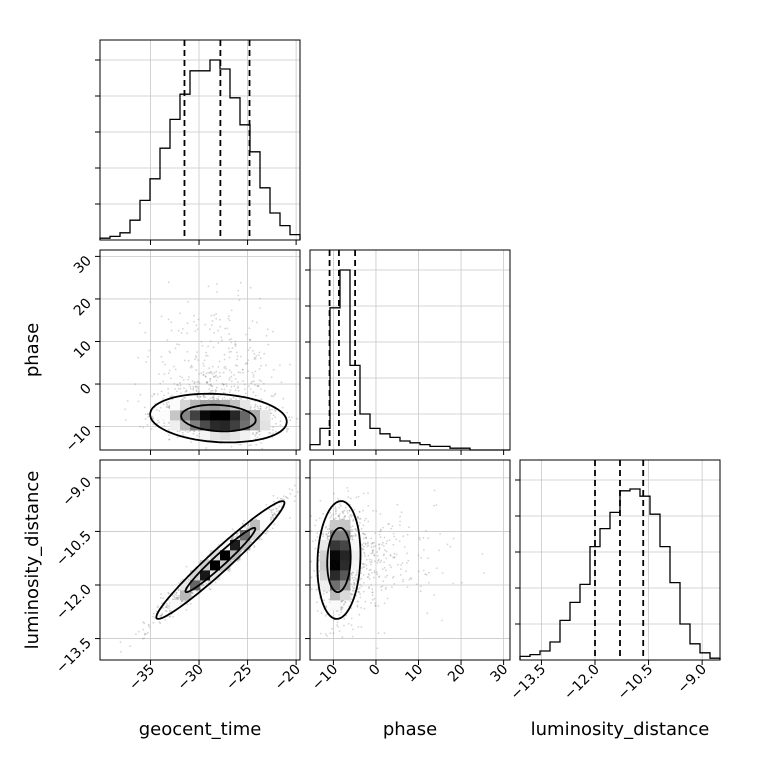 The height and width of the screenshot is (760, 760). I want to click on density-luminosity-distance-vs-geocent-time-xtick-label-1: −30, so click(191, 678).